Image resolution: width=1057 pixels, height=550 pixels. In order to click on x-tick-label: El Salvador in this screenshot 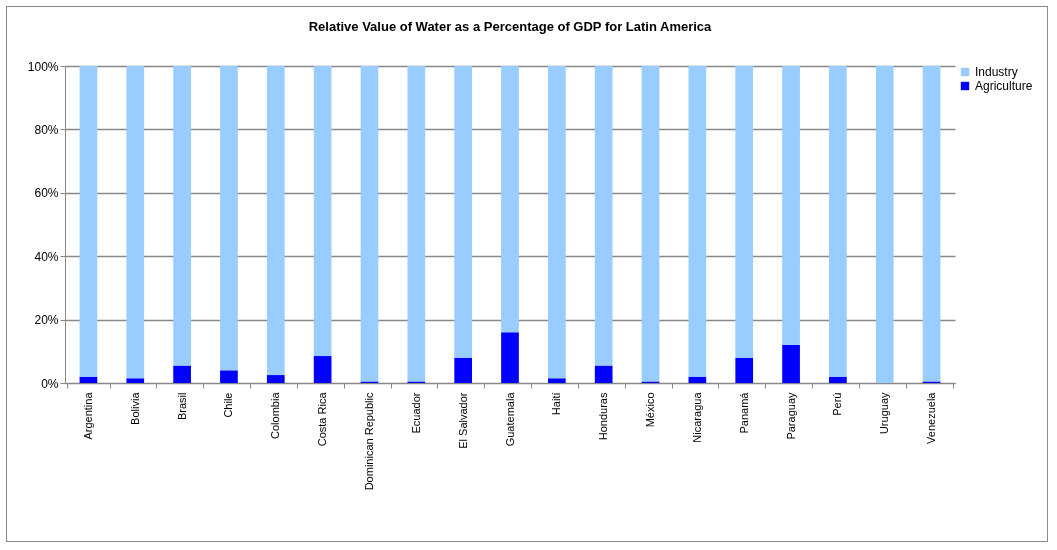, I will do `click(462, 420)`.